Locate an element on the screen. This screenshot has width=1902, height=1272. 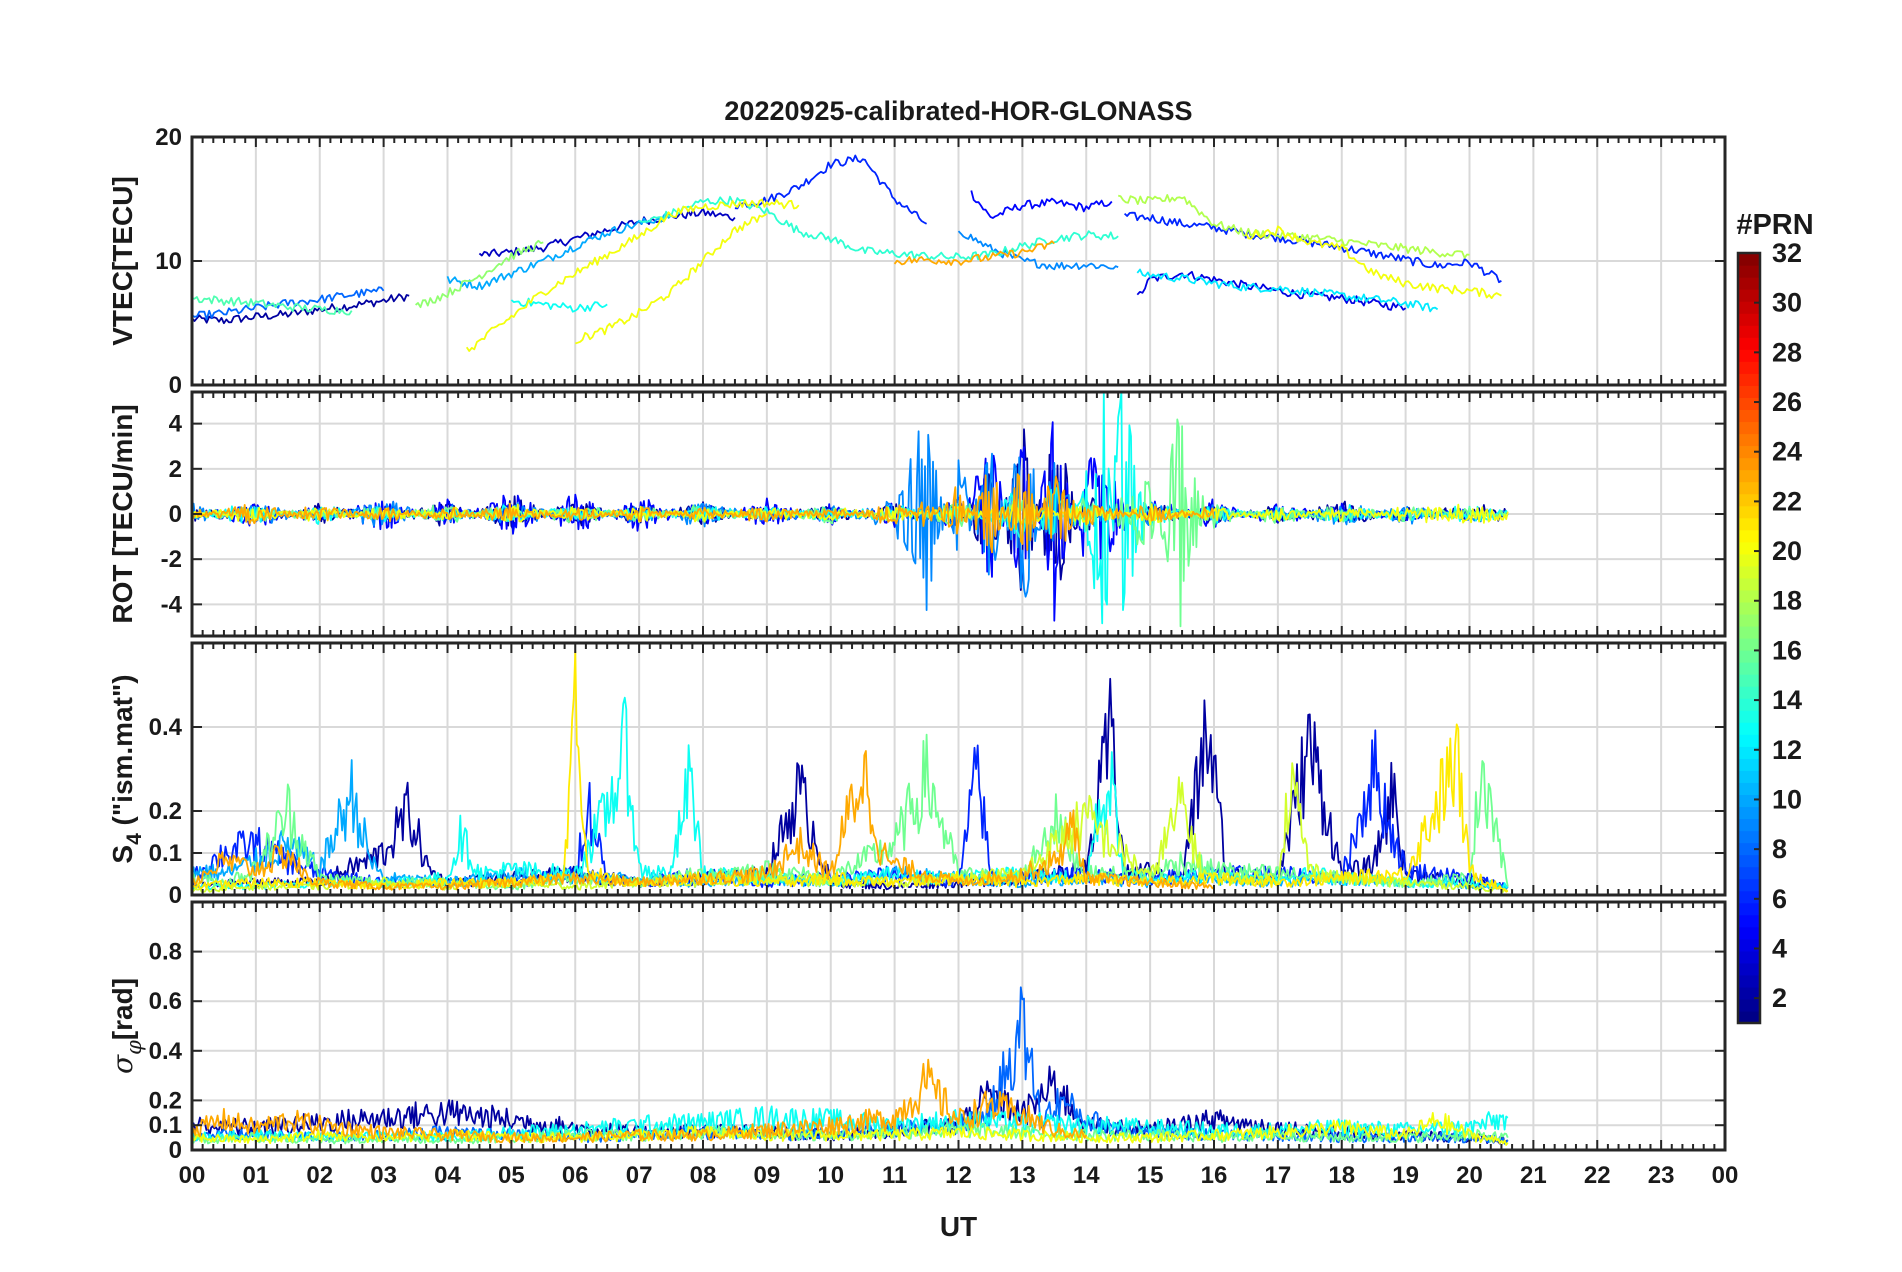
colorbar-tick-label: 30 is located at coordinates (1787, 303).